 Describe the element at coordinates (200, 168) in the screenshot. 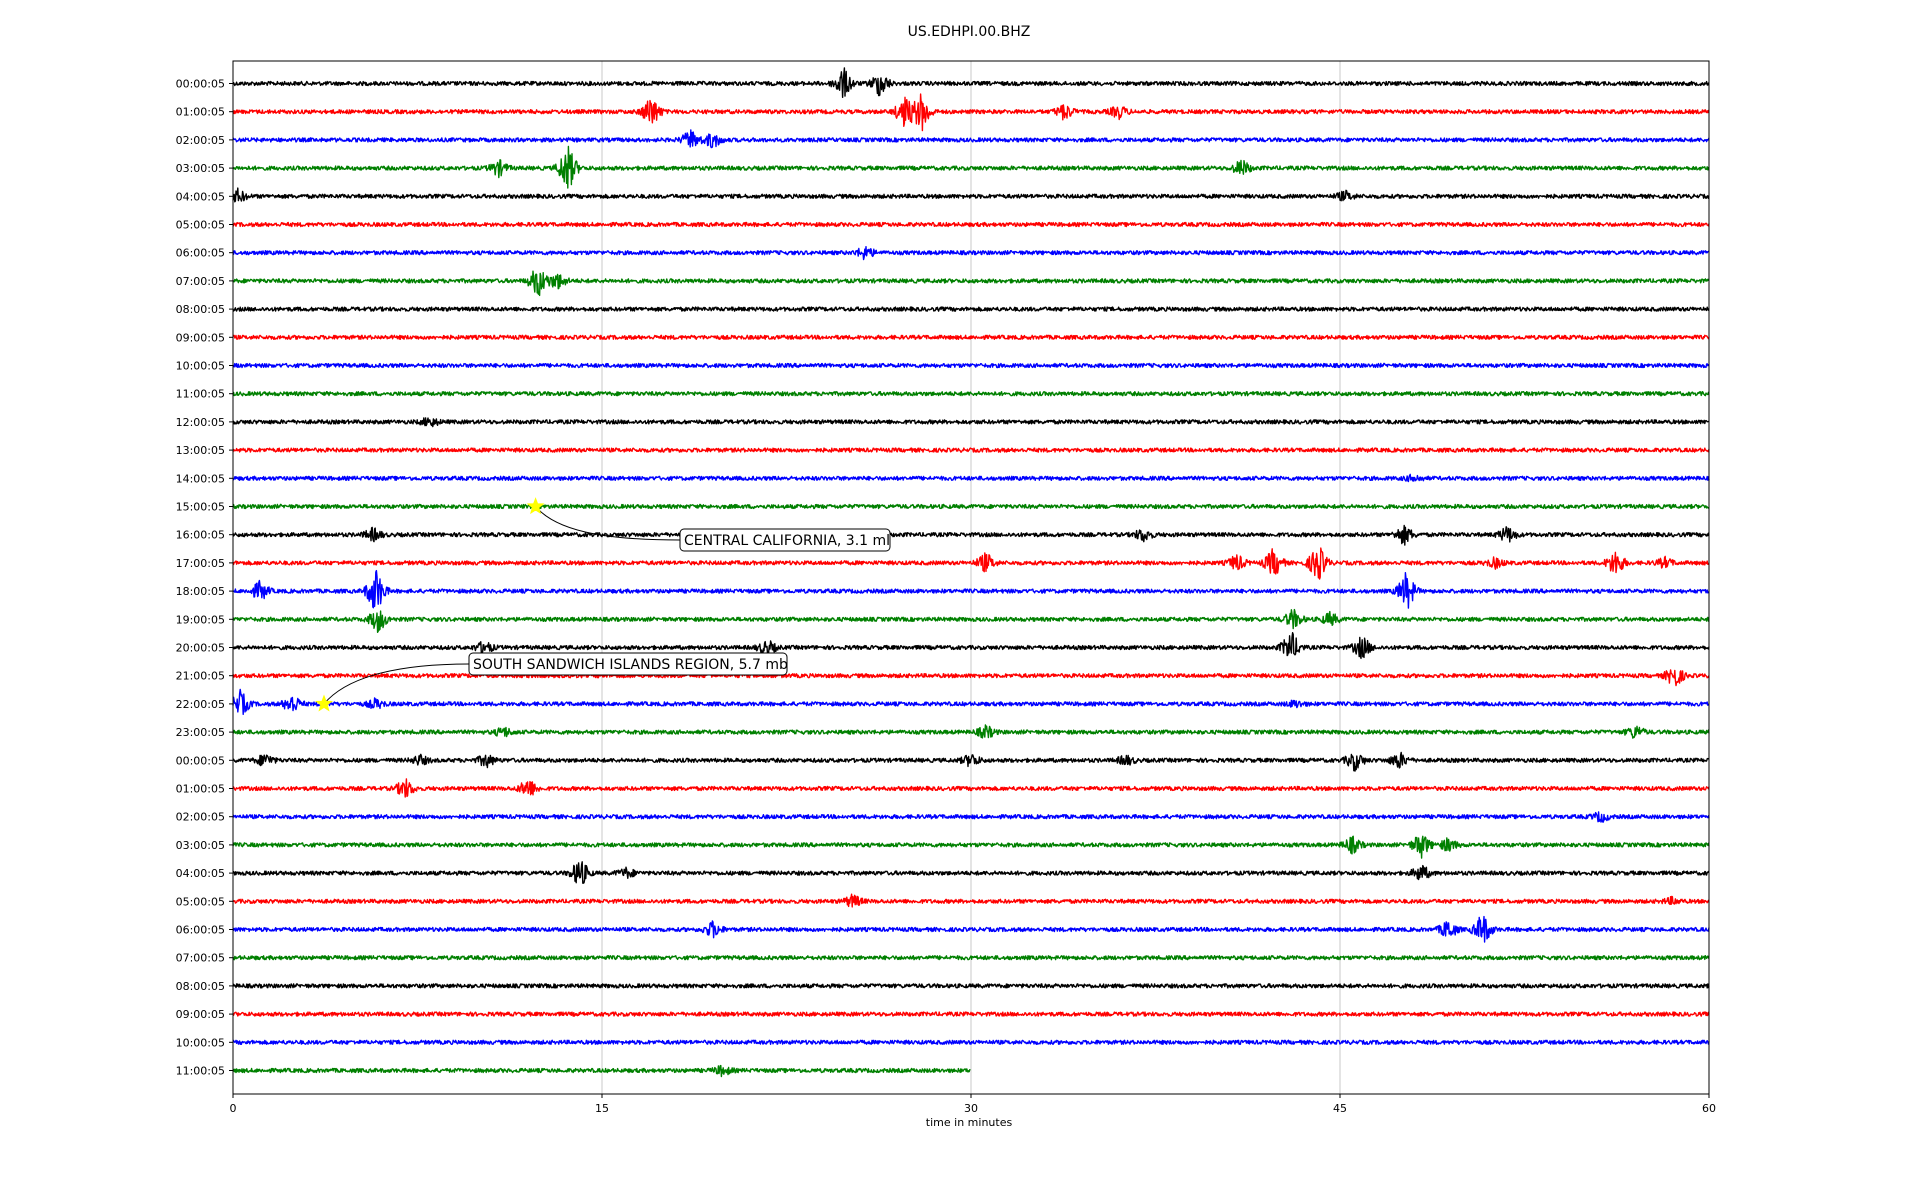

I see `row-label-3: 03:00:05` at that location.